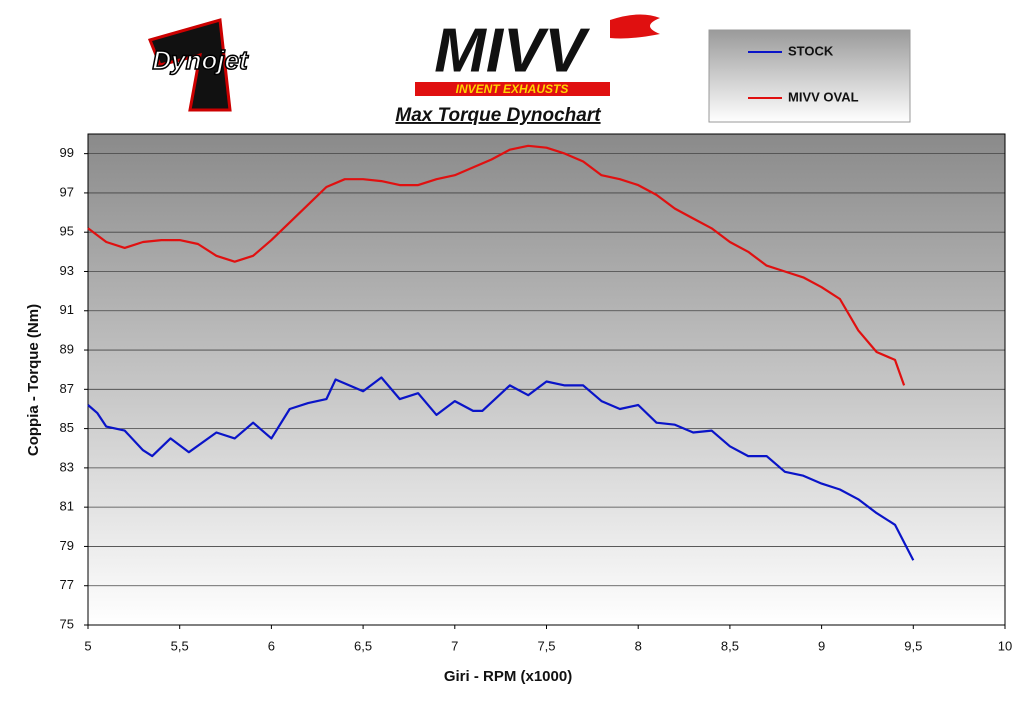 The image size is (1022, 712). I want to click on x-tick-label: 6, so click(271, 645).